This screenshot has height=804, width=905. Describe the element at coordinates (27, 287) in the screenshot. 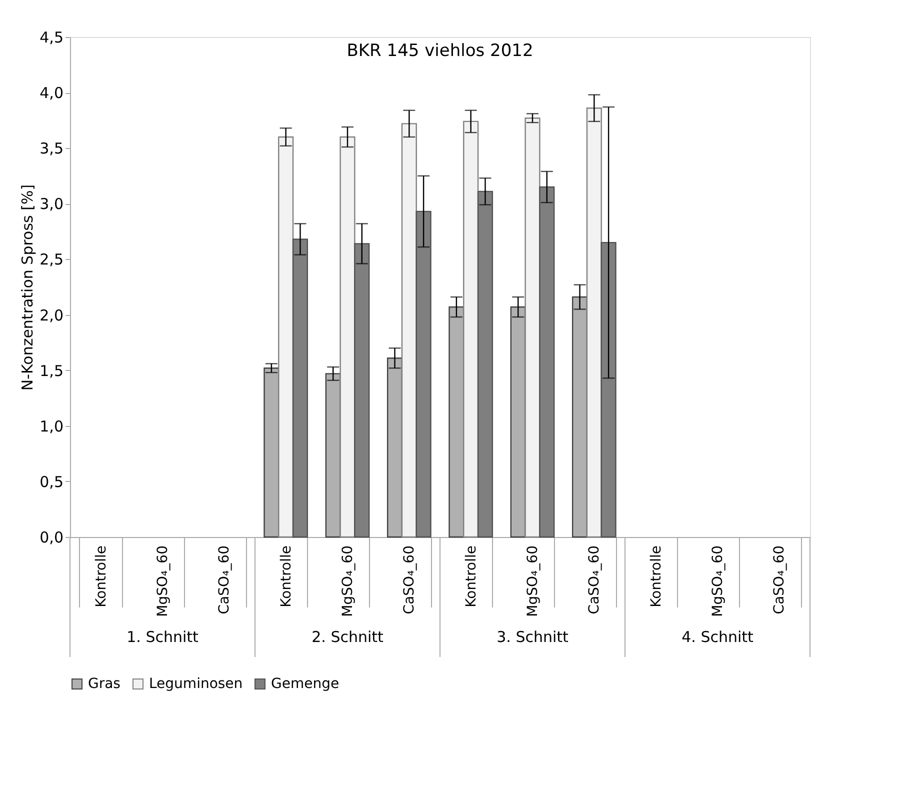

I see `y-axis-title: N-Konzentration Spross [%]` at that location.